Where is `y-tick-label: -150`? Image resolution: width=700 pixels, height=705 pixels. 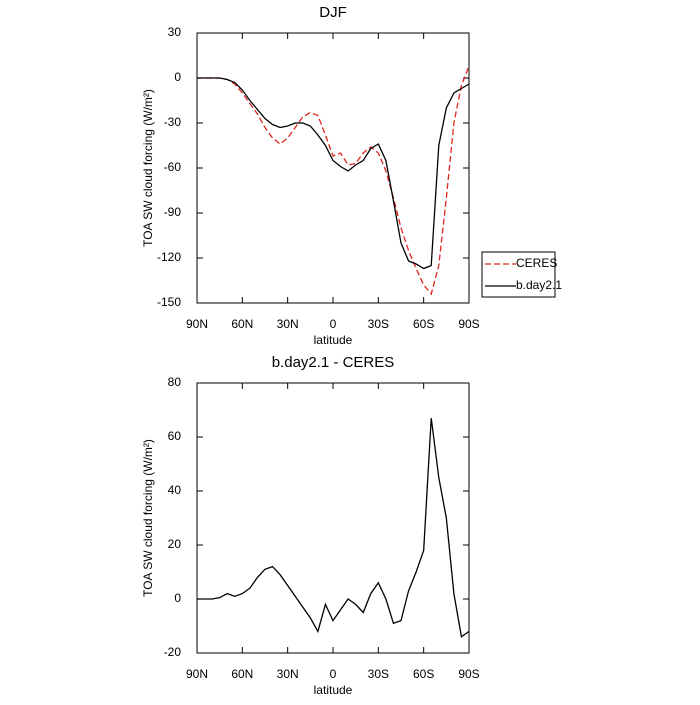 y-tick-label: -150 is located at coordinates (169, 302).